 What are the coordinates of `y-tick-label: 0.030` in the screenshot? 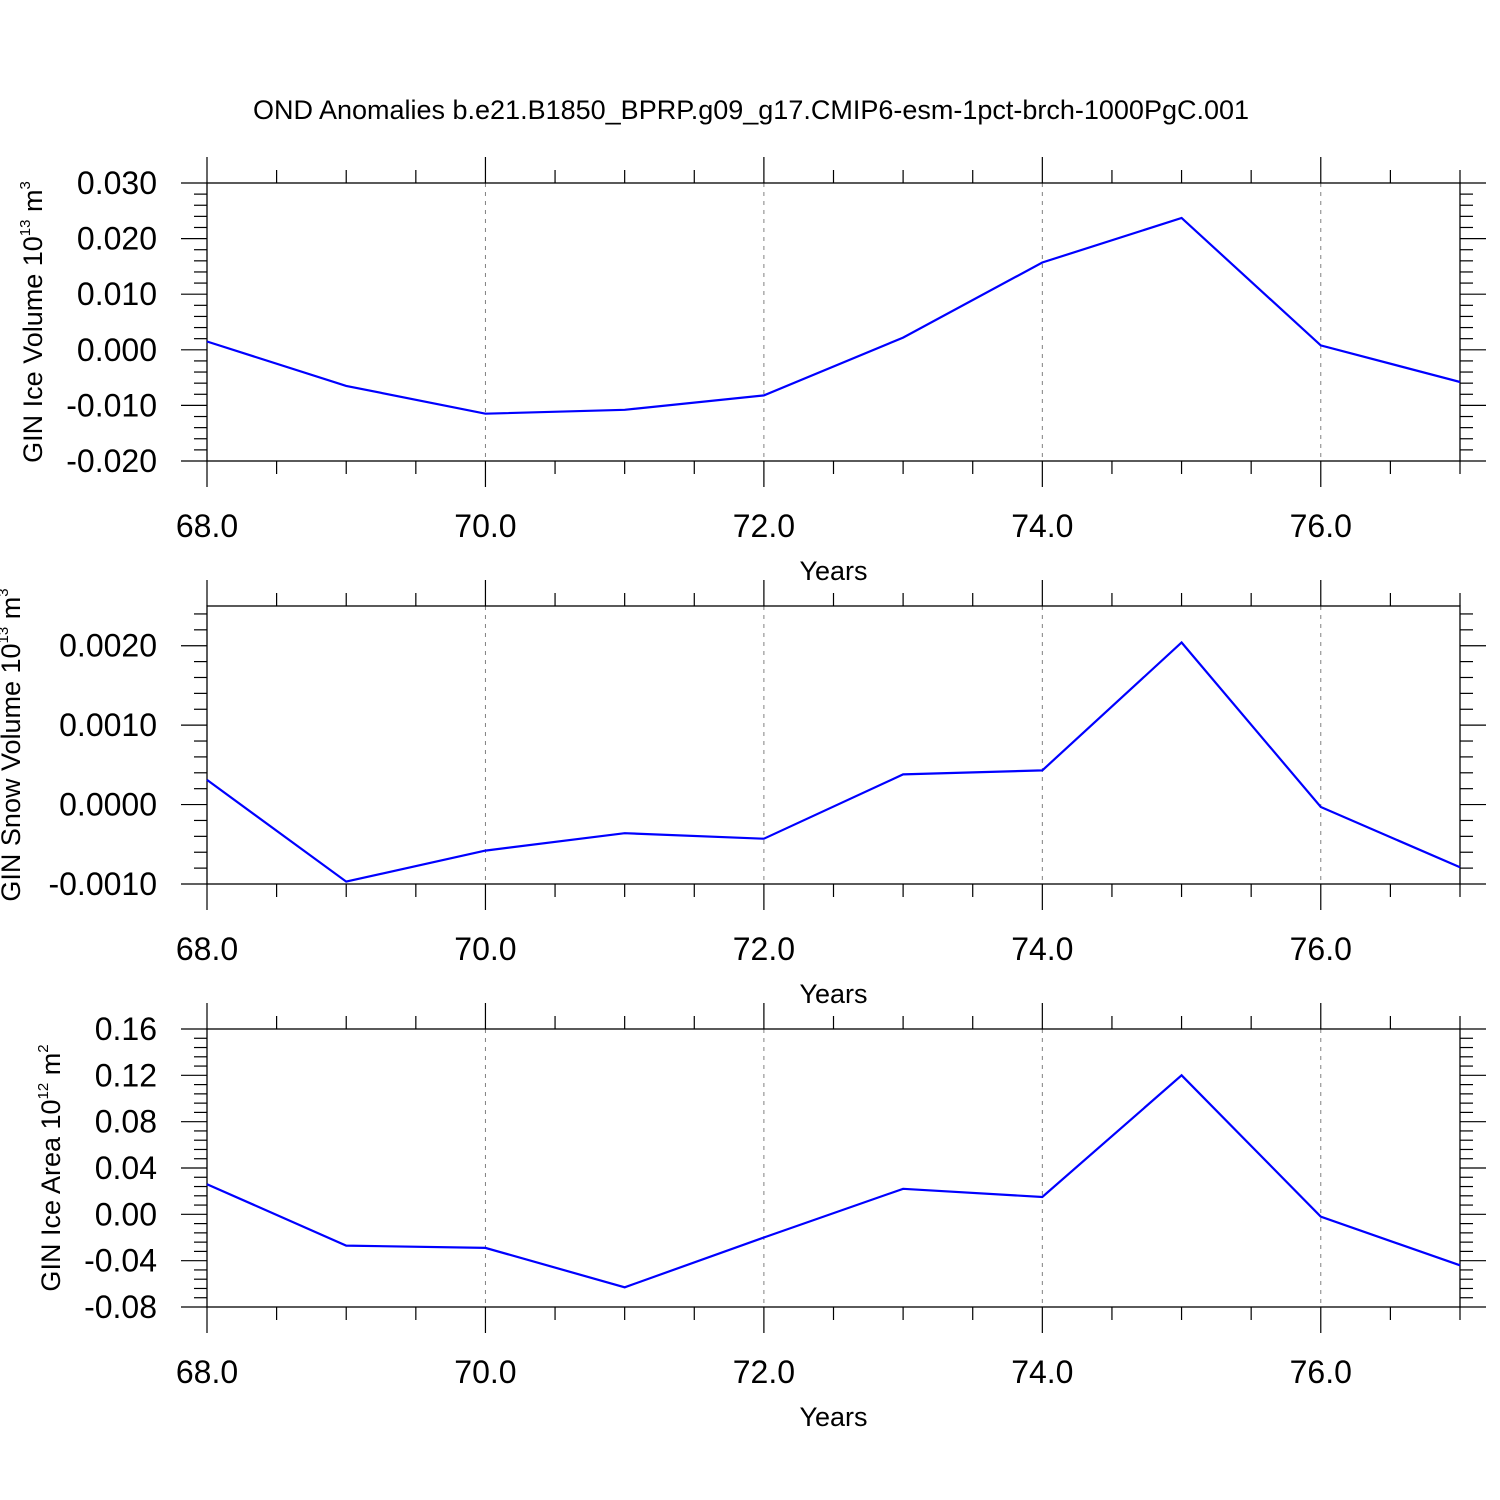 It's located at (117, 183).